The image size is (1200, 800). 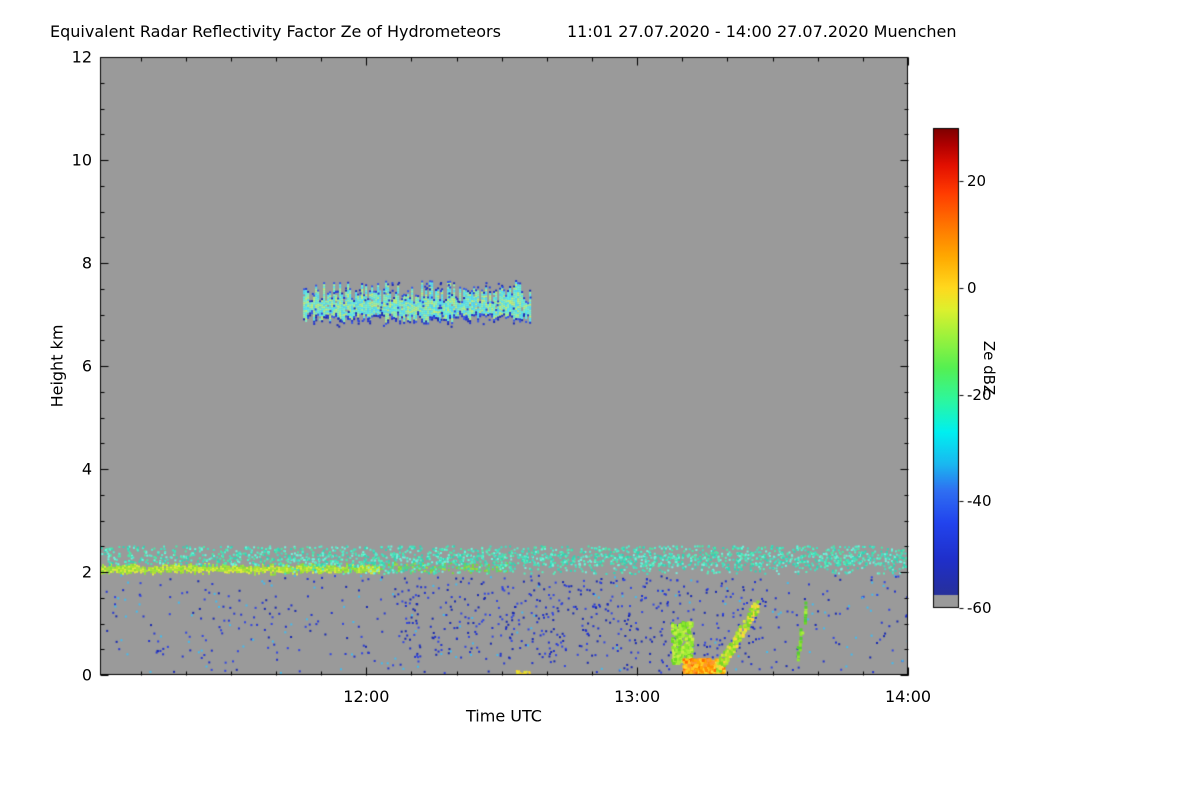 What do you see at coordinates (86, 366) in the screenshot?
I see `y-tick-label: 6` at bounding box center [86, 366].